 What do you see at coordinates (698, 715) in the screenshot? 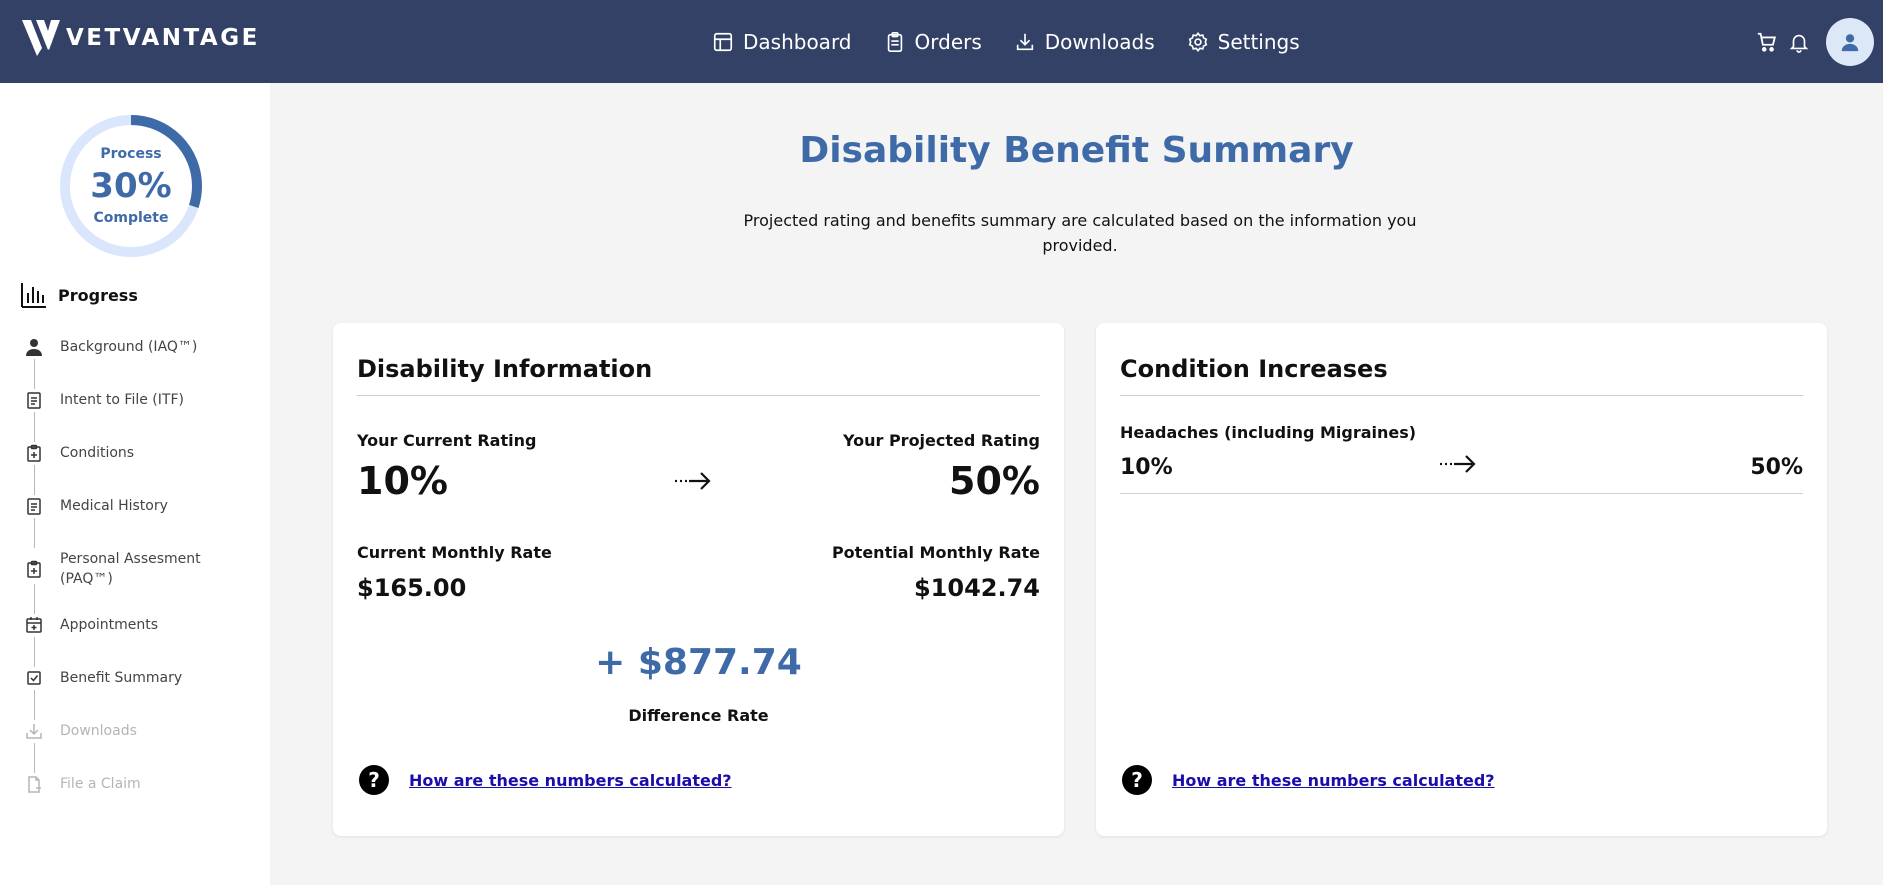
I see `difference-label: Difference Rate` at bounding box center [698, 715].